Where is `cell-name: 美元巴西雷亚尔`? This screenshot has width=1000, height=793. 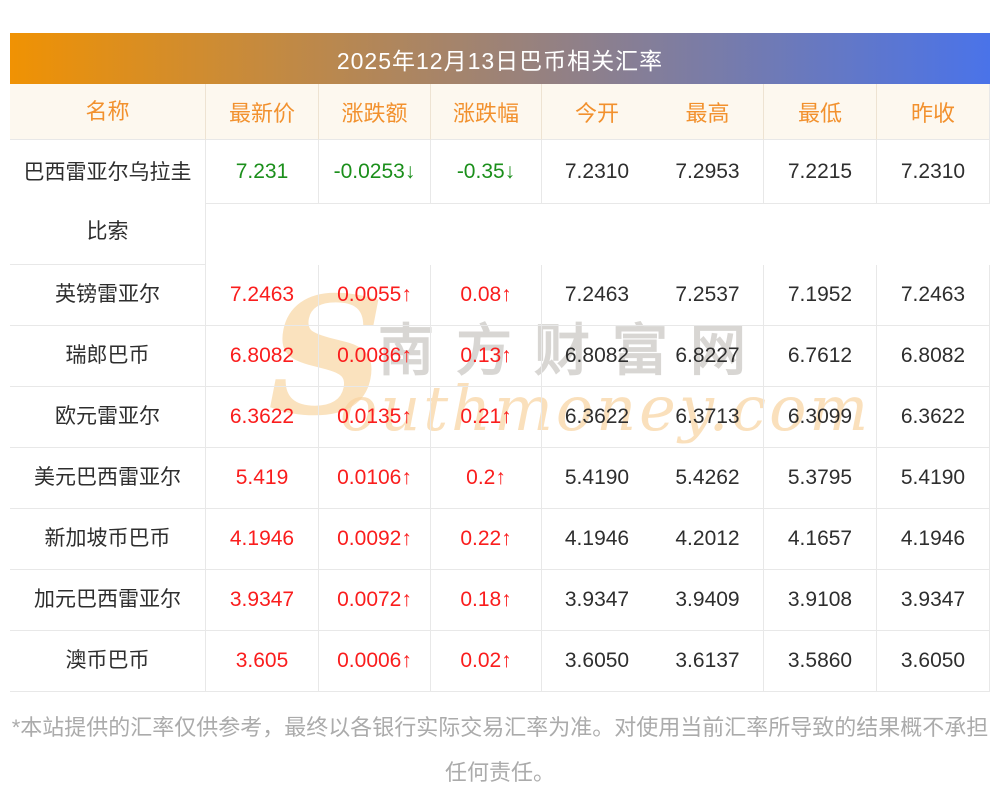
cell-name: 美元巴西雷亚尔 is located at coordinates (108, 478).